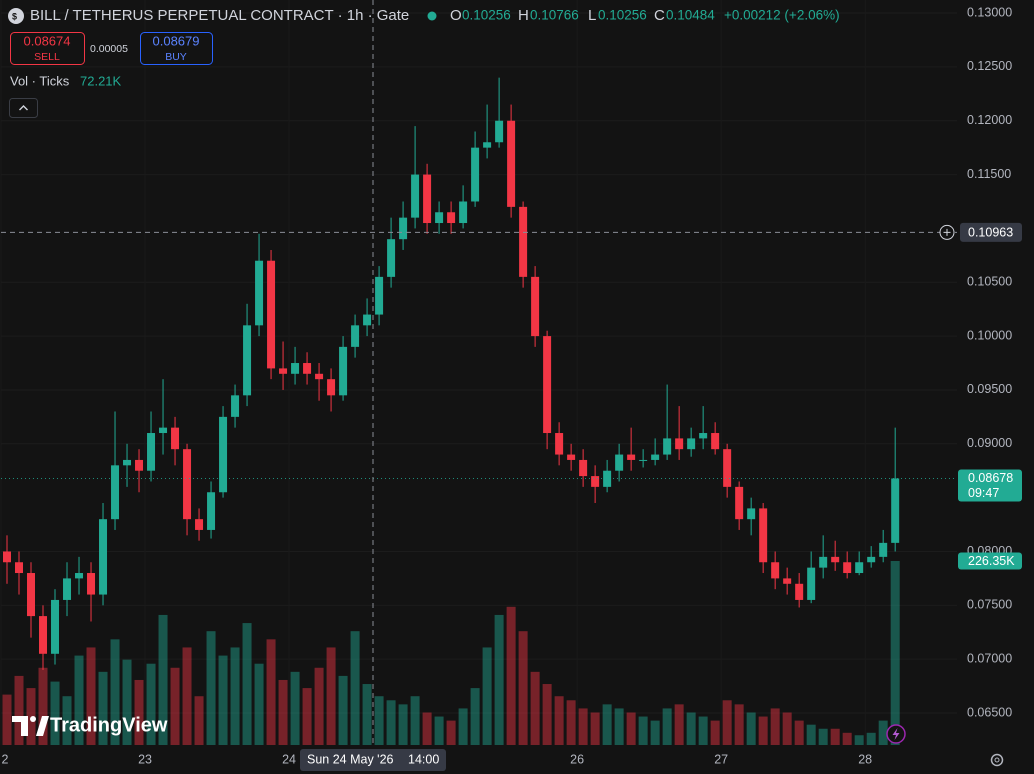 This screenshot has height=774, width=1034. Describe the element at coordinates (989, 120) in the screenshot. I see `y-tick-label: 0.12000` at that location.